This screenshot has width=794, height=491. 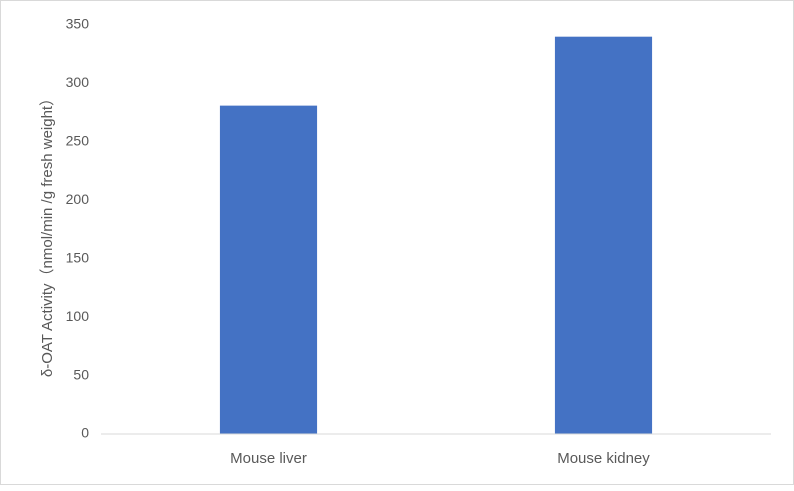 What do you see at coordinates (81, 374) in the screenshot?
I see `y-tick-label: 50` at bounding box center [81, 374].